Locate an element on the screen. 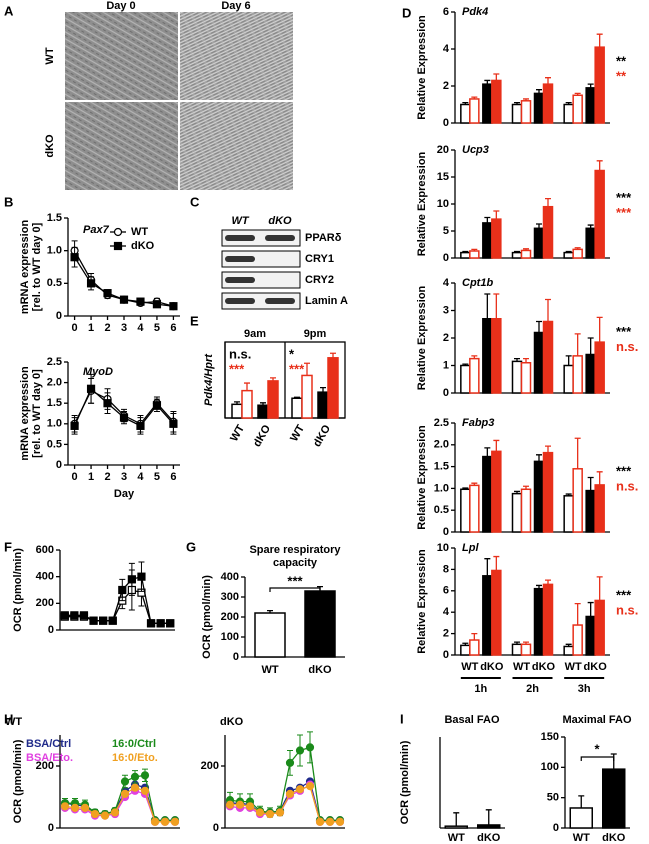 The height and width of the screenshot is (844, 649). chart-title: Spare respiratory is located at coordinates (295, 550).